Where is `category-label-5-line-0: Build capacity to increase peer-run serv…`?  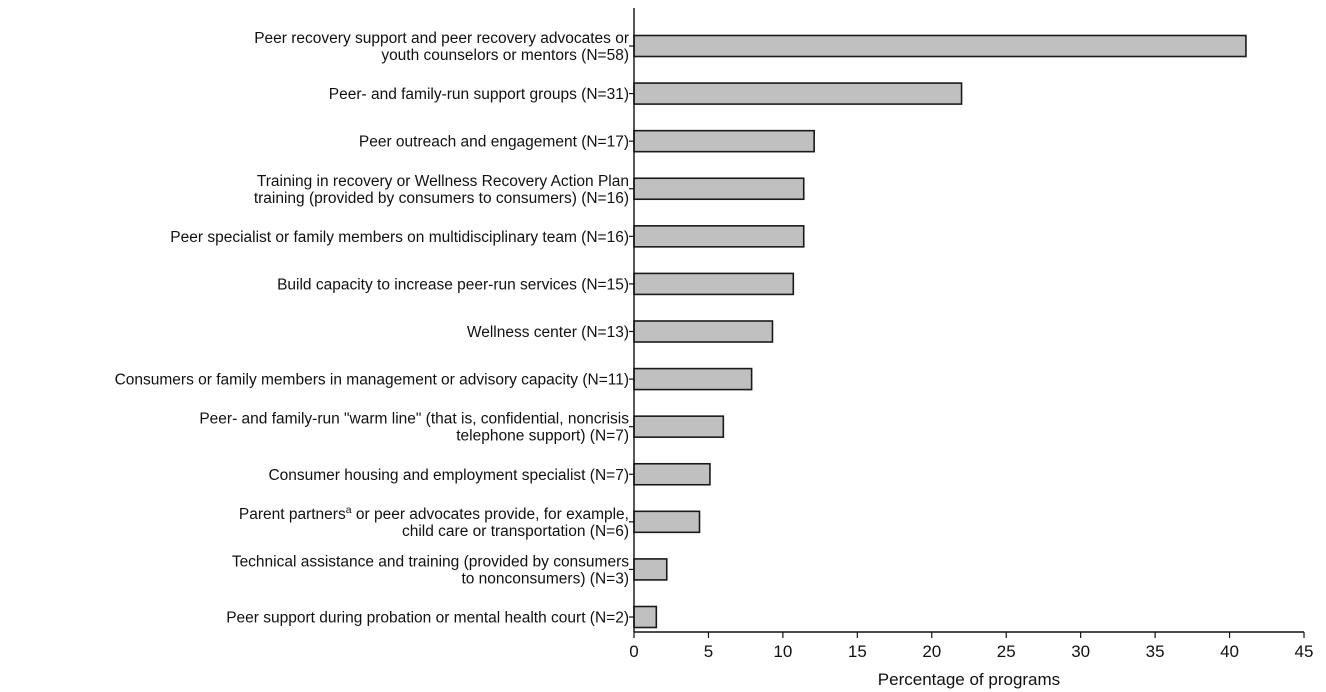 category-label-5-line-0: Build capacity to increase peer-run serv… is located at coordinates (453, 284).